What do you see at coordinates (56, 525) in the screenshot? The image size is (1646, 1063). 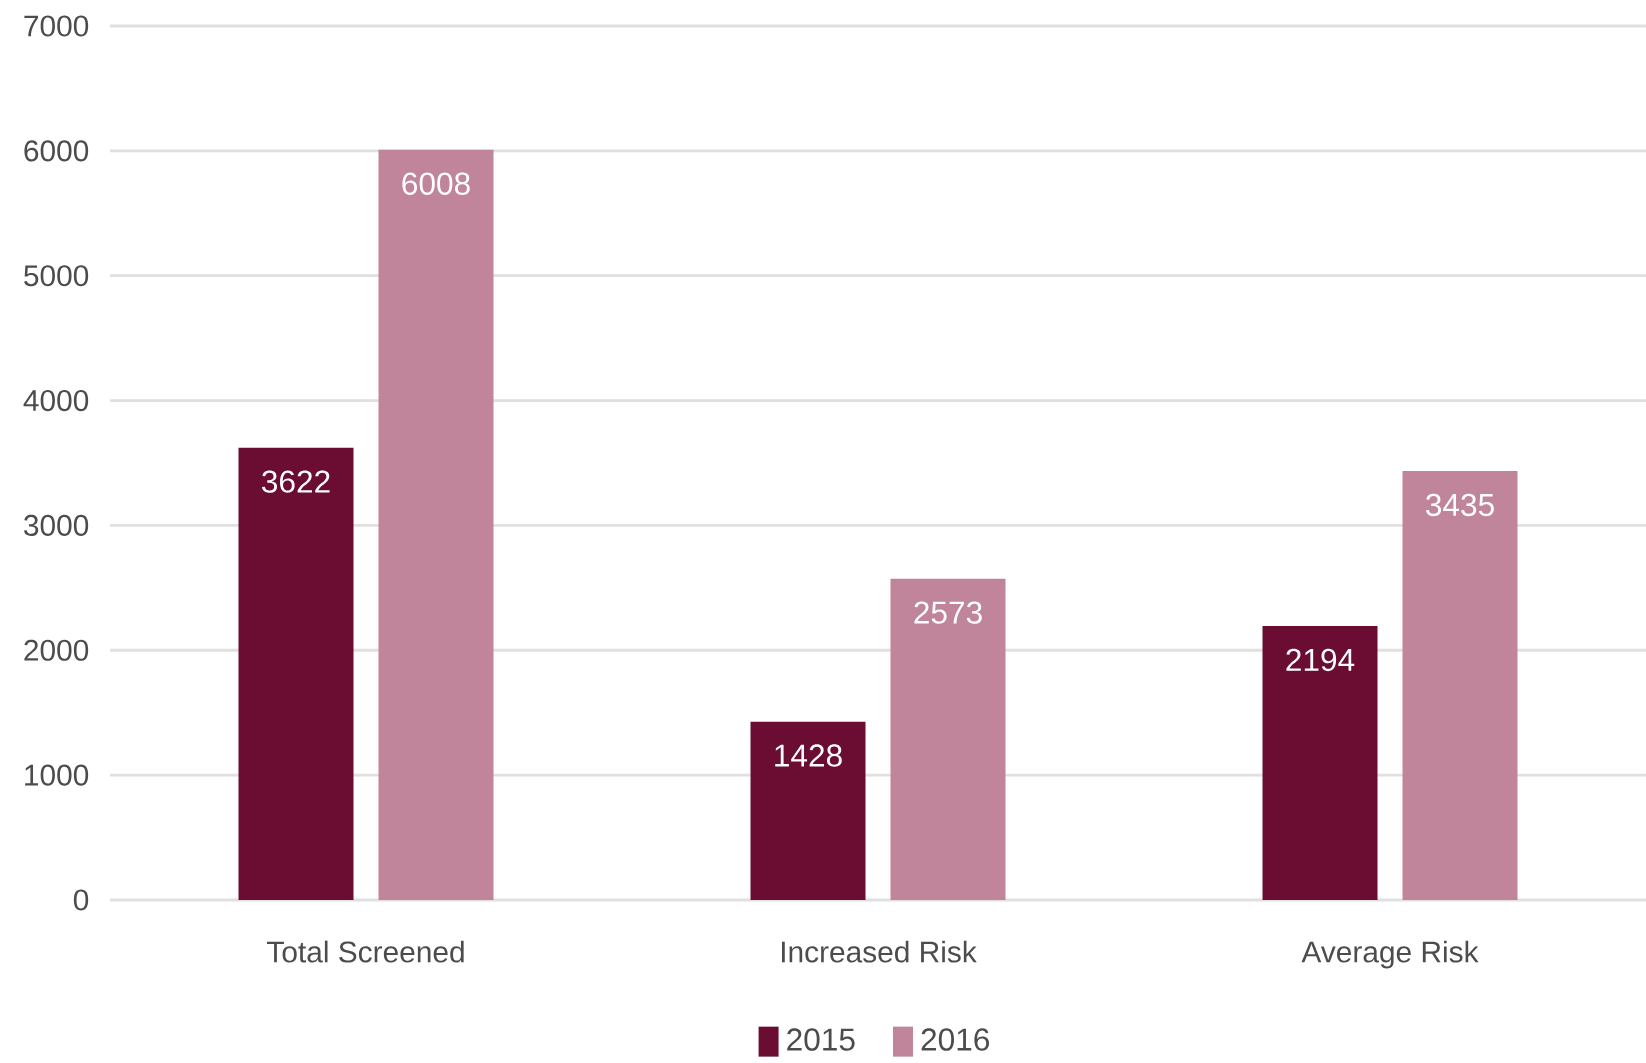 I see `y-tick-label: 3000` at bounding box center [56, 525].